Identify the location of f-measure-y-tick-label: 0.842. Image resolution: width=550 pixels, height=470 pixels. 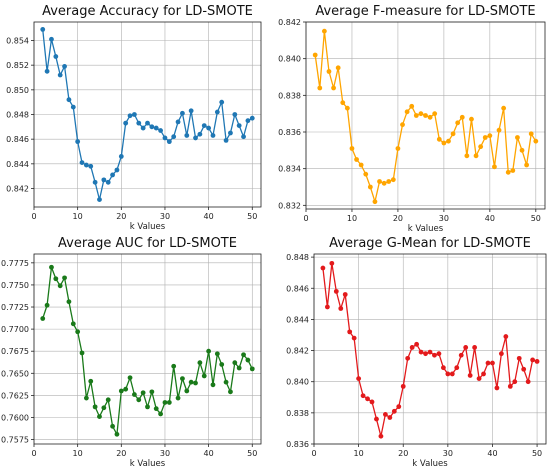
(289, 22).